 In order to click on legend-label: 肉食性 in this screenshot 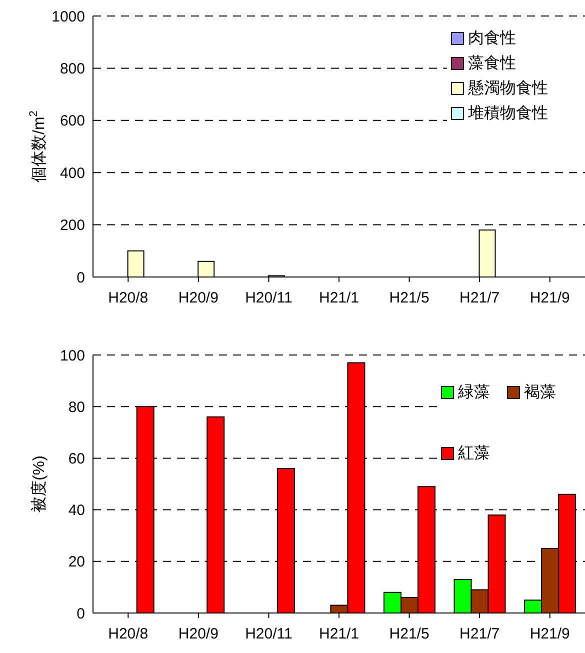, I will do `click(492, 39)`.